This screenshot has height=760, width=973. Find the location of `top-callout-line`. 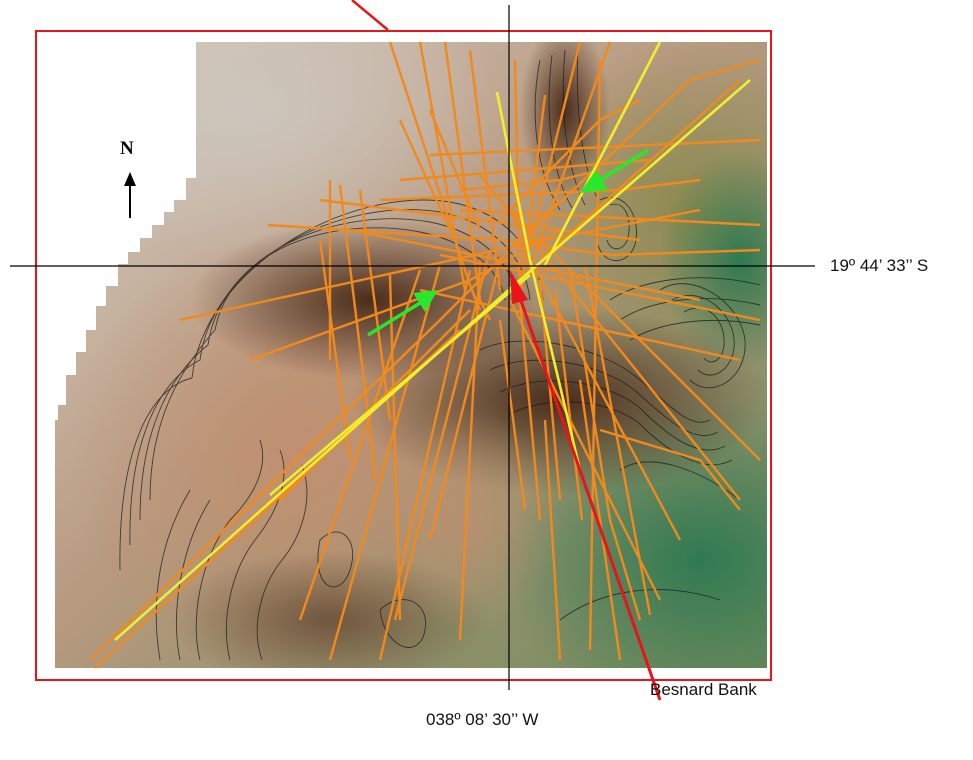

top-callout-line is located at coordinates (370, 15).